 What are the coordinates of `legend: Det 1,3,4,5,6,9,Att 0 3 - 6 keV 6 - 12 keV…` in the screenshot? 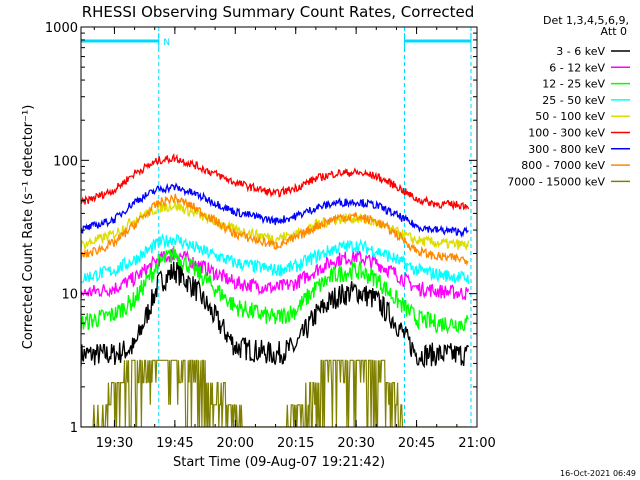 It's located at (568, 101).